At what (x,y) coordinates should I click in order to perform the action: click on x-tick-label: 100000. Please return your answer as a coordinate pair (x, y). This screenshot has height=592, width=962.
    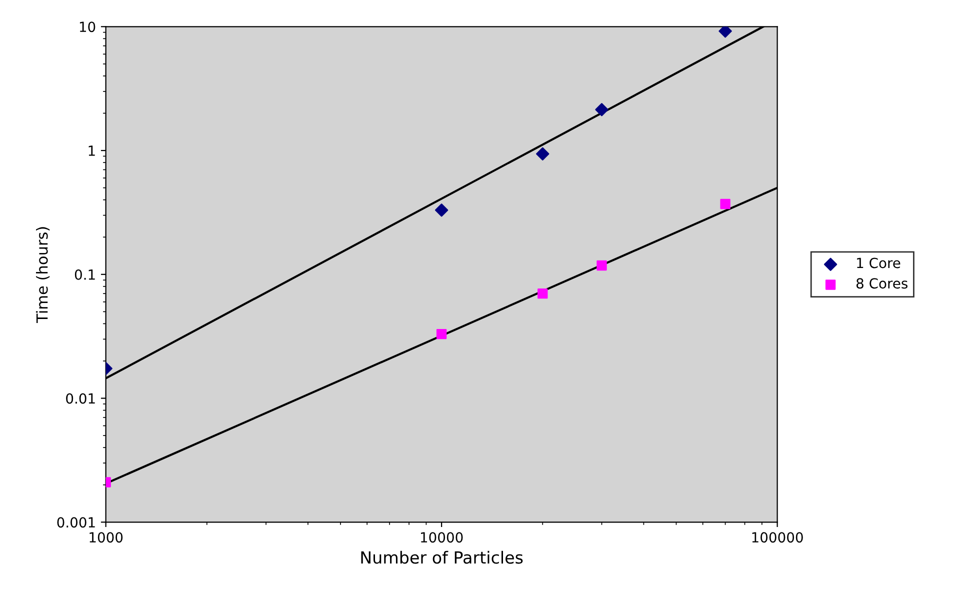
    Looking at the image, I should click on (777, 537).